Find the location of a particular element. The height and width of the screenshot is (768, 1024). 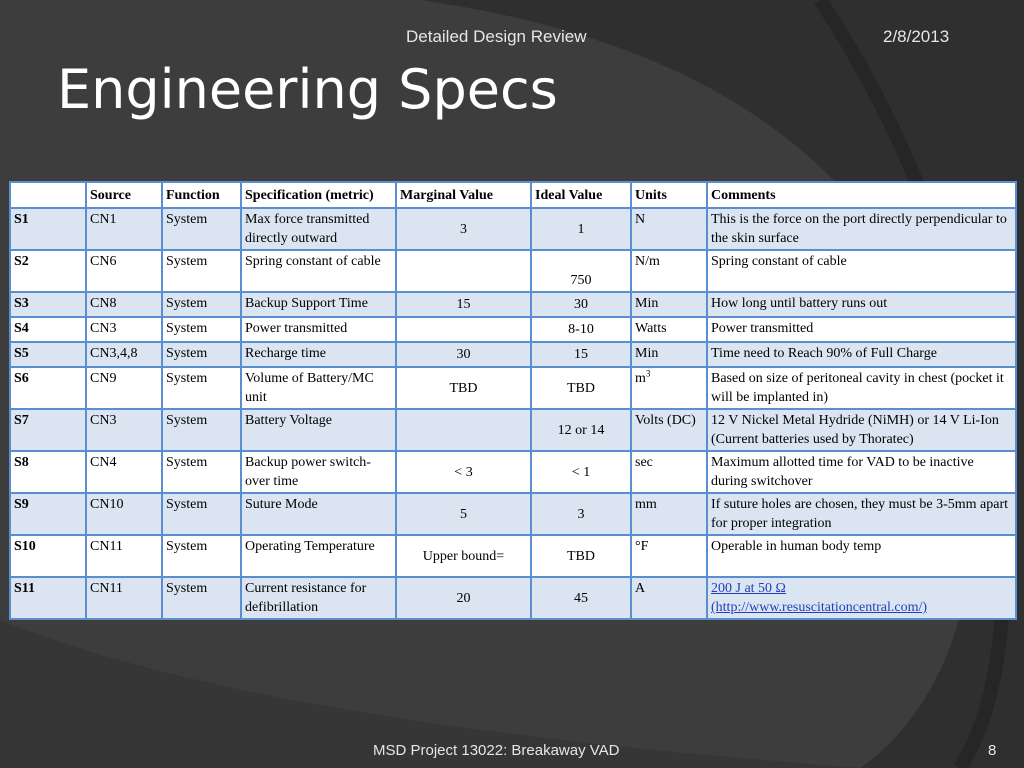

source-cell: CN1 is located at coordinates (124, 229).